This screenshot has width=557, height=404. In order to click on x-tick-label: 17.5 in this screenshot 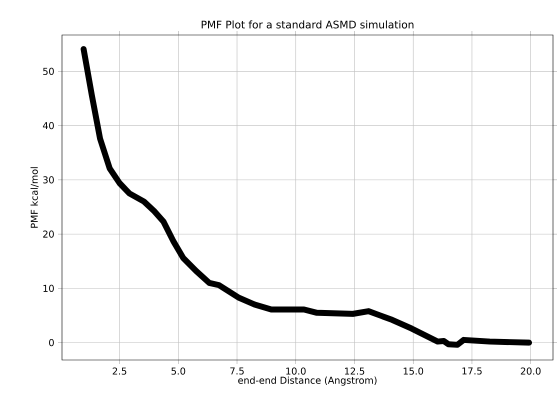, I will do `click(472, 371)`.